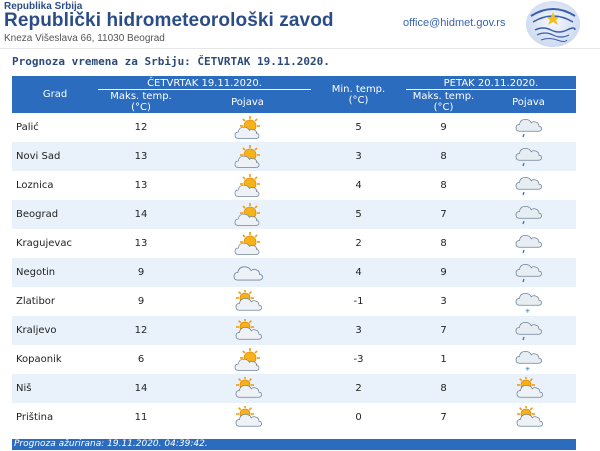 This screenshot has width=600, height=451. I want to click on city-name: Kraljevo, so click(55, 330).